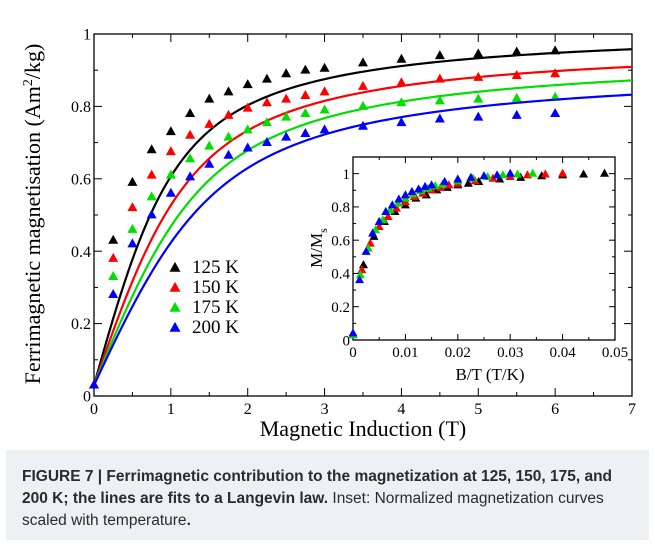 This screenshot has height=546, width=655. What do you see at coordinates (363, 428) in the screenshot?
I see `main-x-axis-label: Magnetic Induction (T)` at bounding box center [363, 428].